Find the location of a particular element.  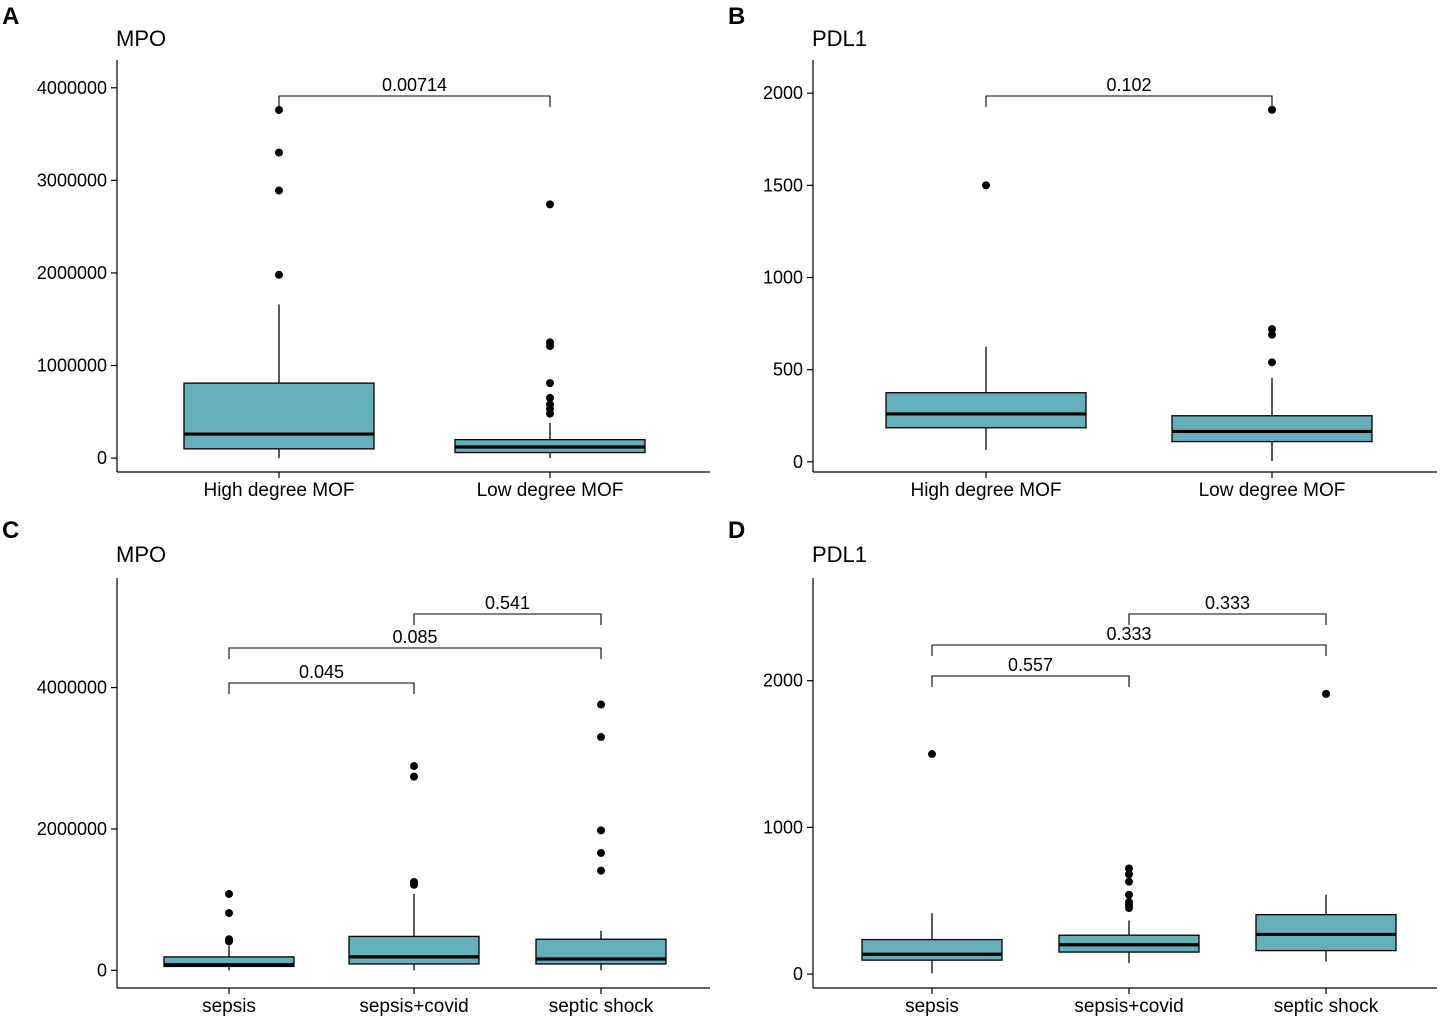

p-value-label: 0.085 is located at coordinates (414, 637).